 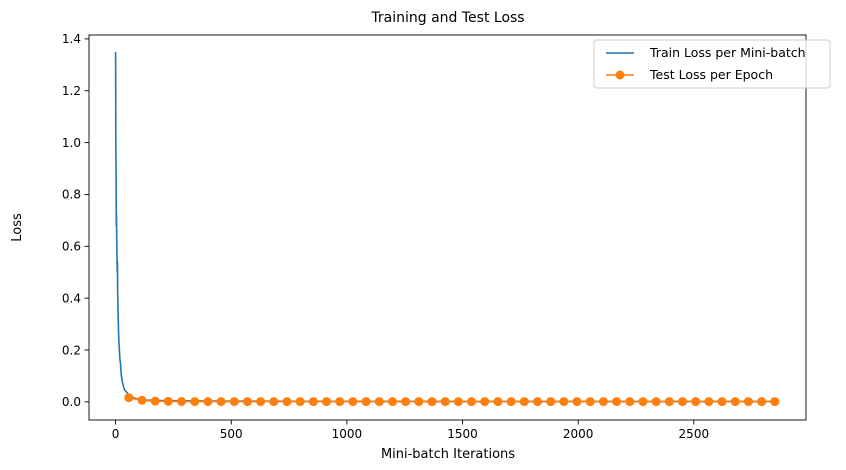 I want to click on y-tick-label: 0.6, so click(x=71, y=247).